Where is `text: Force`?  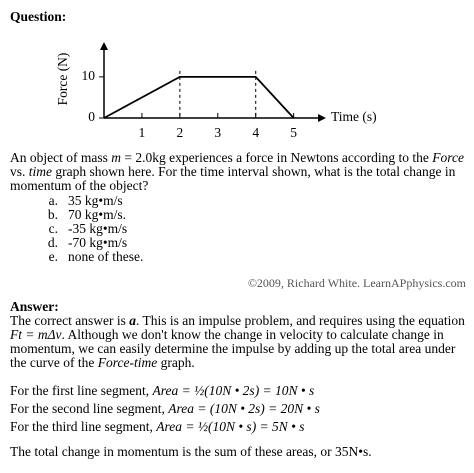
text: Force is located at coordinates (448, 157).